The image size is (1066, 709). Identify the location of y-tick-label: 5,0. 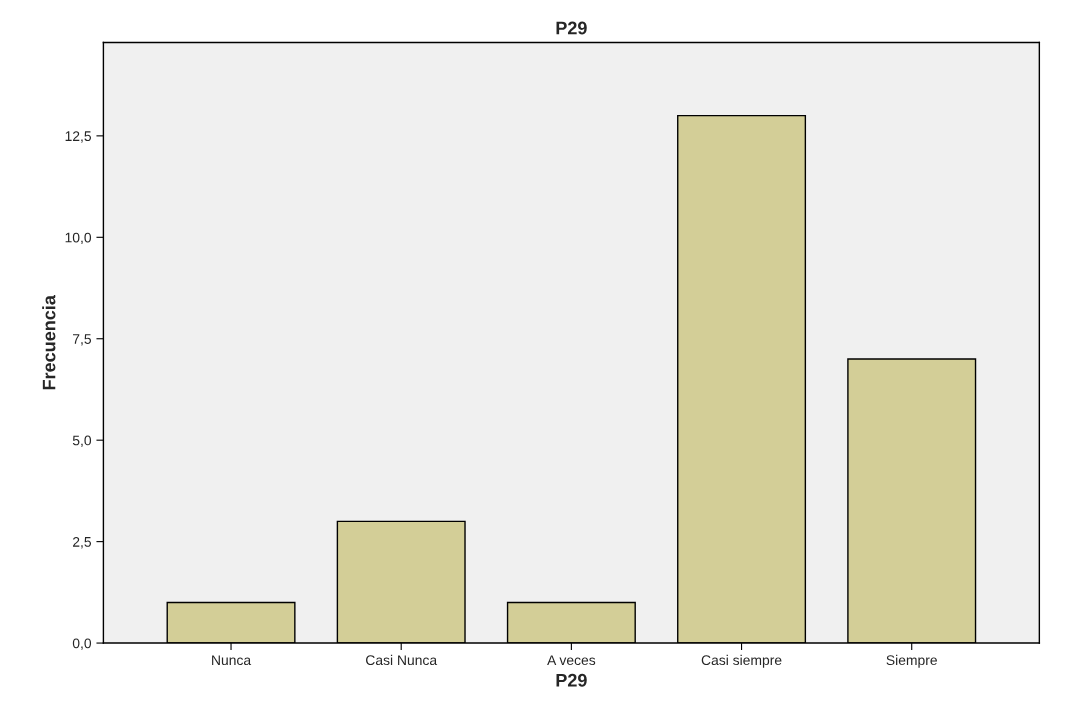
(82, 441).